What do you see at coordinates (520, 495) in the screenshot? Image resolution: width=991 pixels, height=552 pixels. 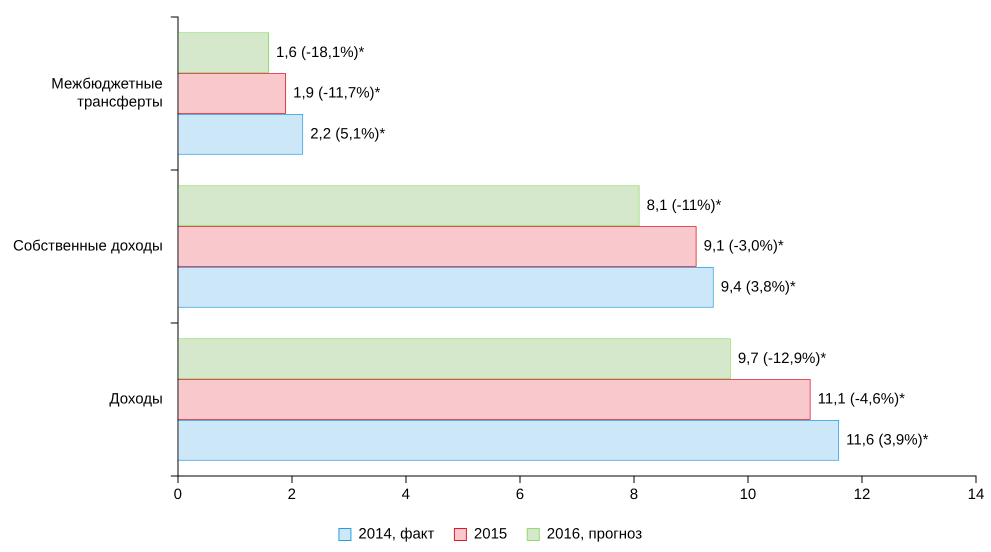 I see `x-tick-label: 6` at bounding box center [520, 495].